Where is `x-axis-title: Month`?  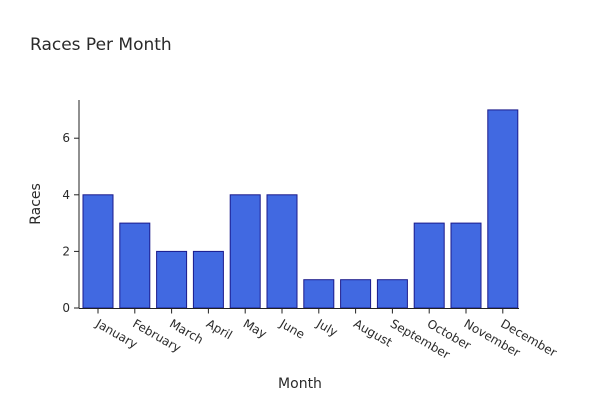 x-axis-title: Month is located at coordinates (300, 384).